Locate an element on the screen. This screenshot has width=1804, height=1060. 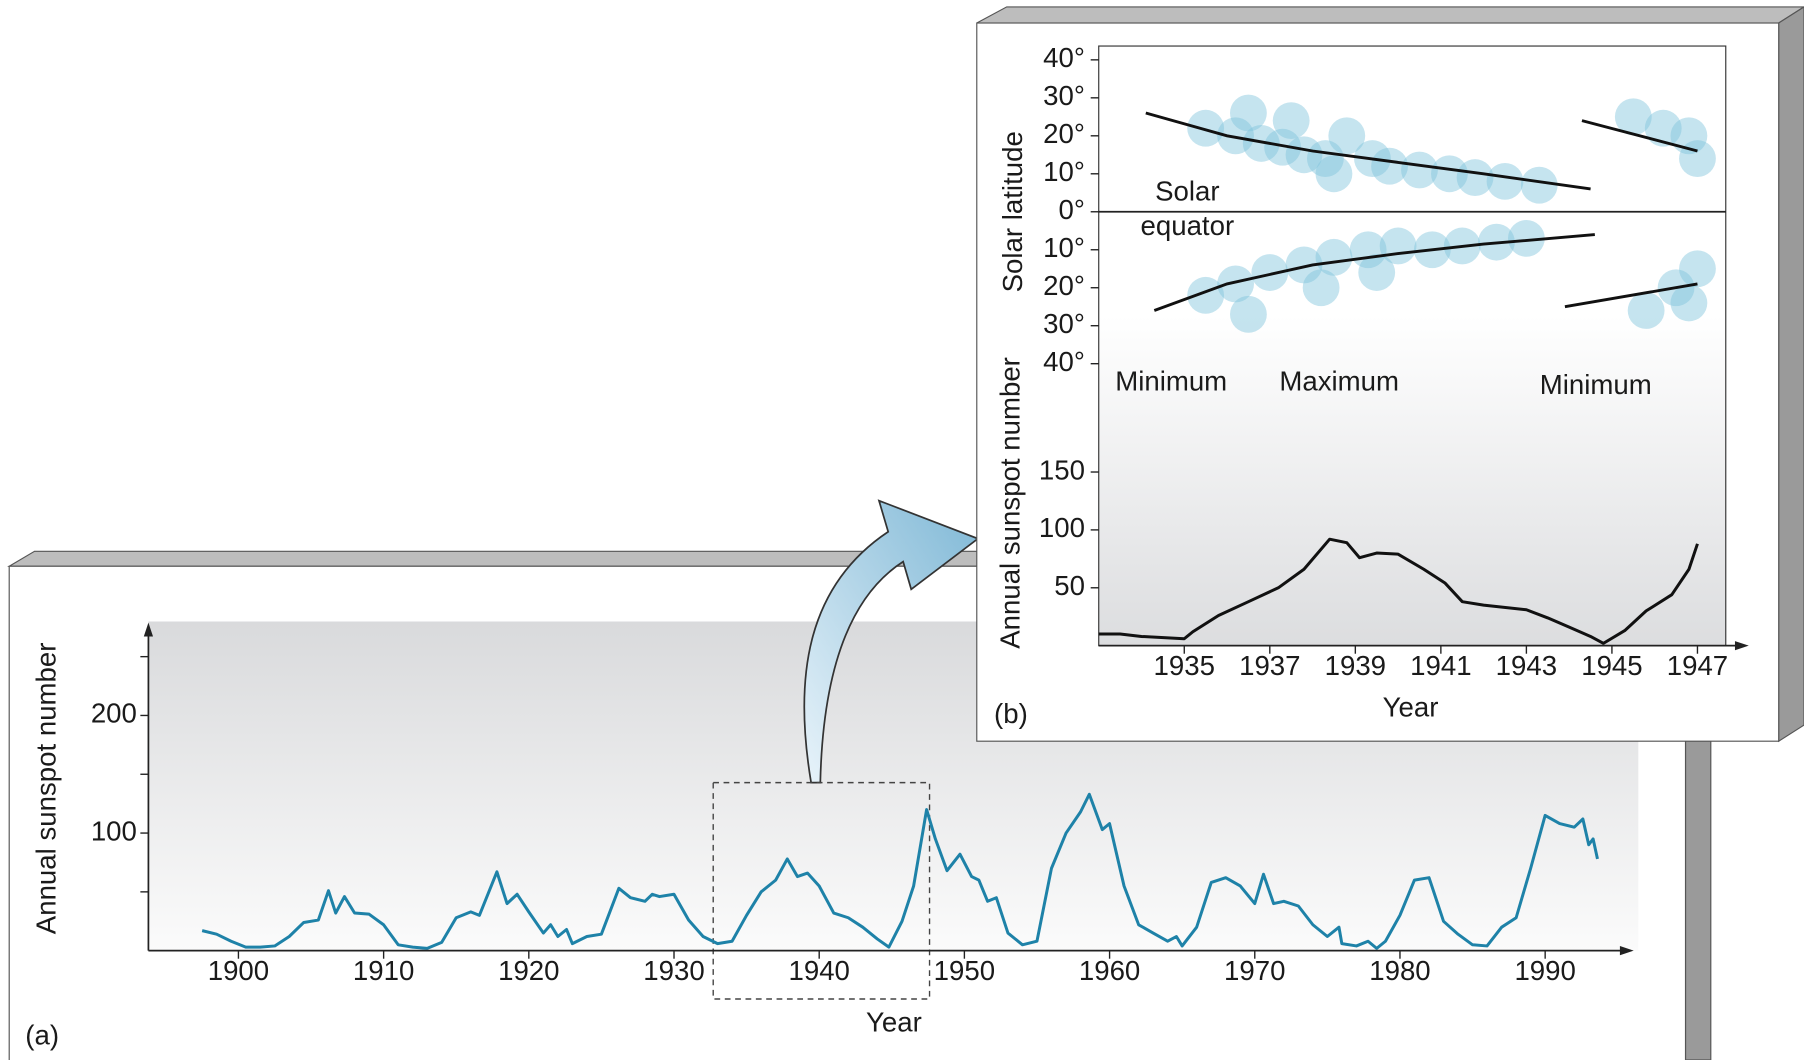
panel-label: (a) is located at coordinates (42, 1034).